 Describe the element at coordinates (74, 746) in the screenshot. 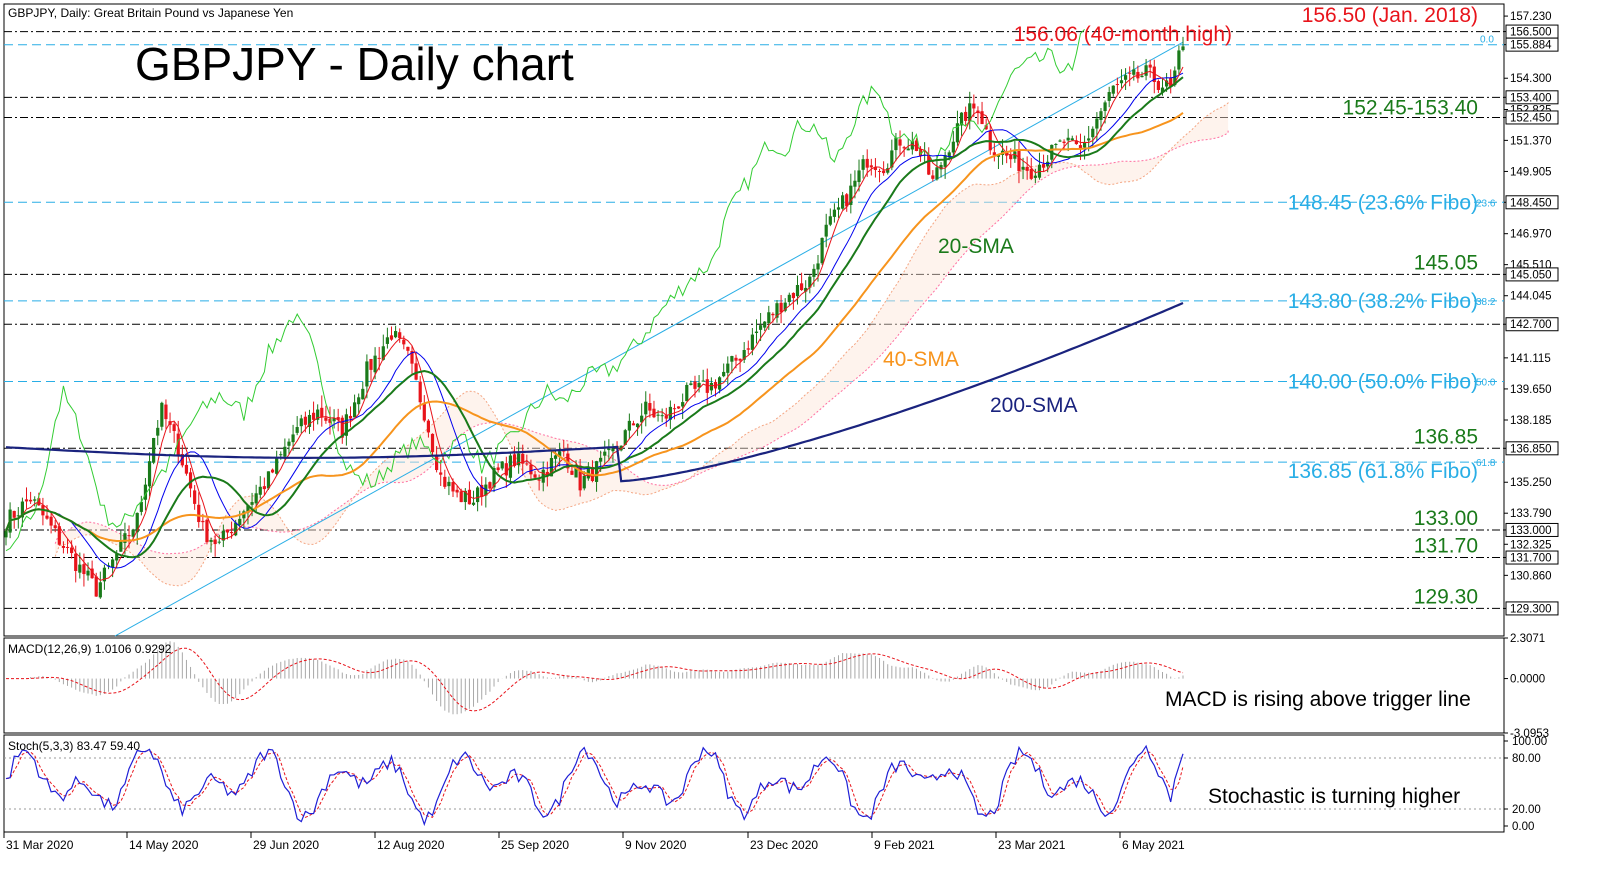

I see `stoch-label: Stoch(5,3,3) 83.47 59.40` at that location.